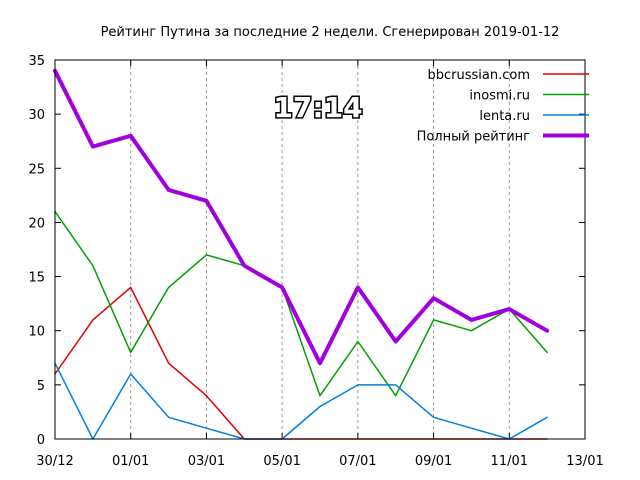 The width and height of the screenshot is (640, 480). What do you see at coordinates (433, 461) in the screenshot?
I see `x-tick-label: 09/01` at bounding box center [433, 461].